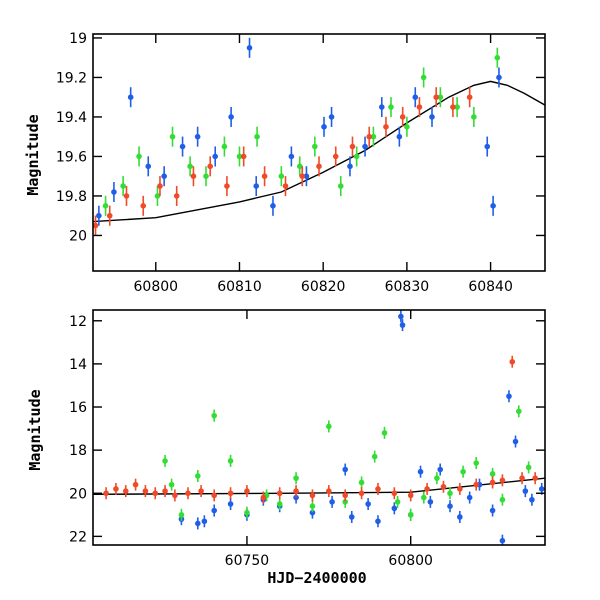 Image resolution: width=600 pixels, height=600 pixels. Describe the element at coordinates (71, 197) in the screenshot. I see `y-tick-label: 19.8` at that location.